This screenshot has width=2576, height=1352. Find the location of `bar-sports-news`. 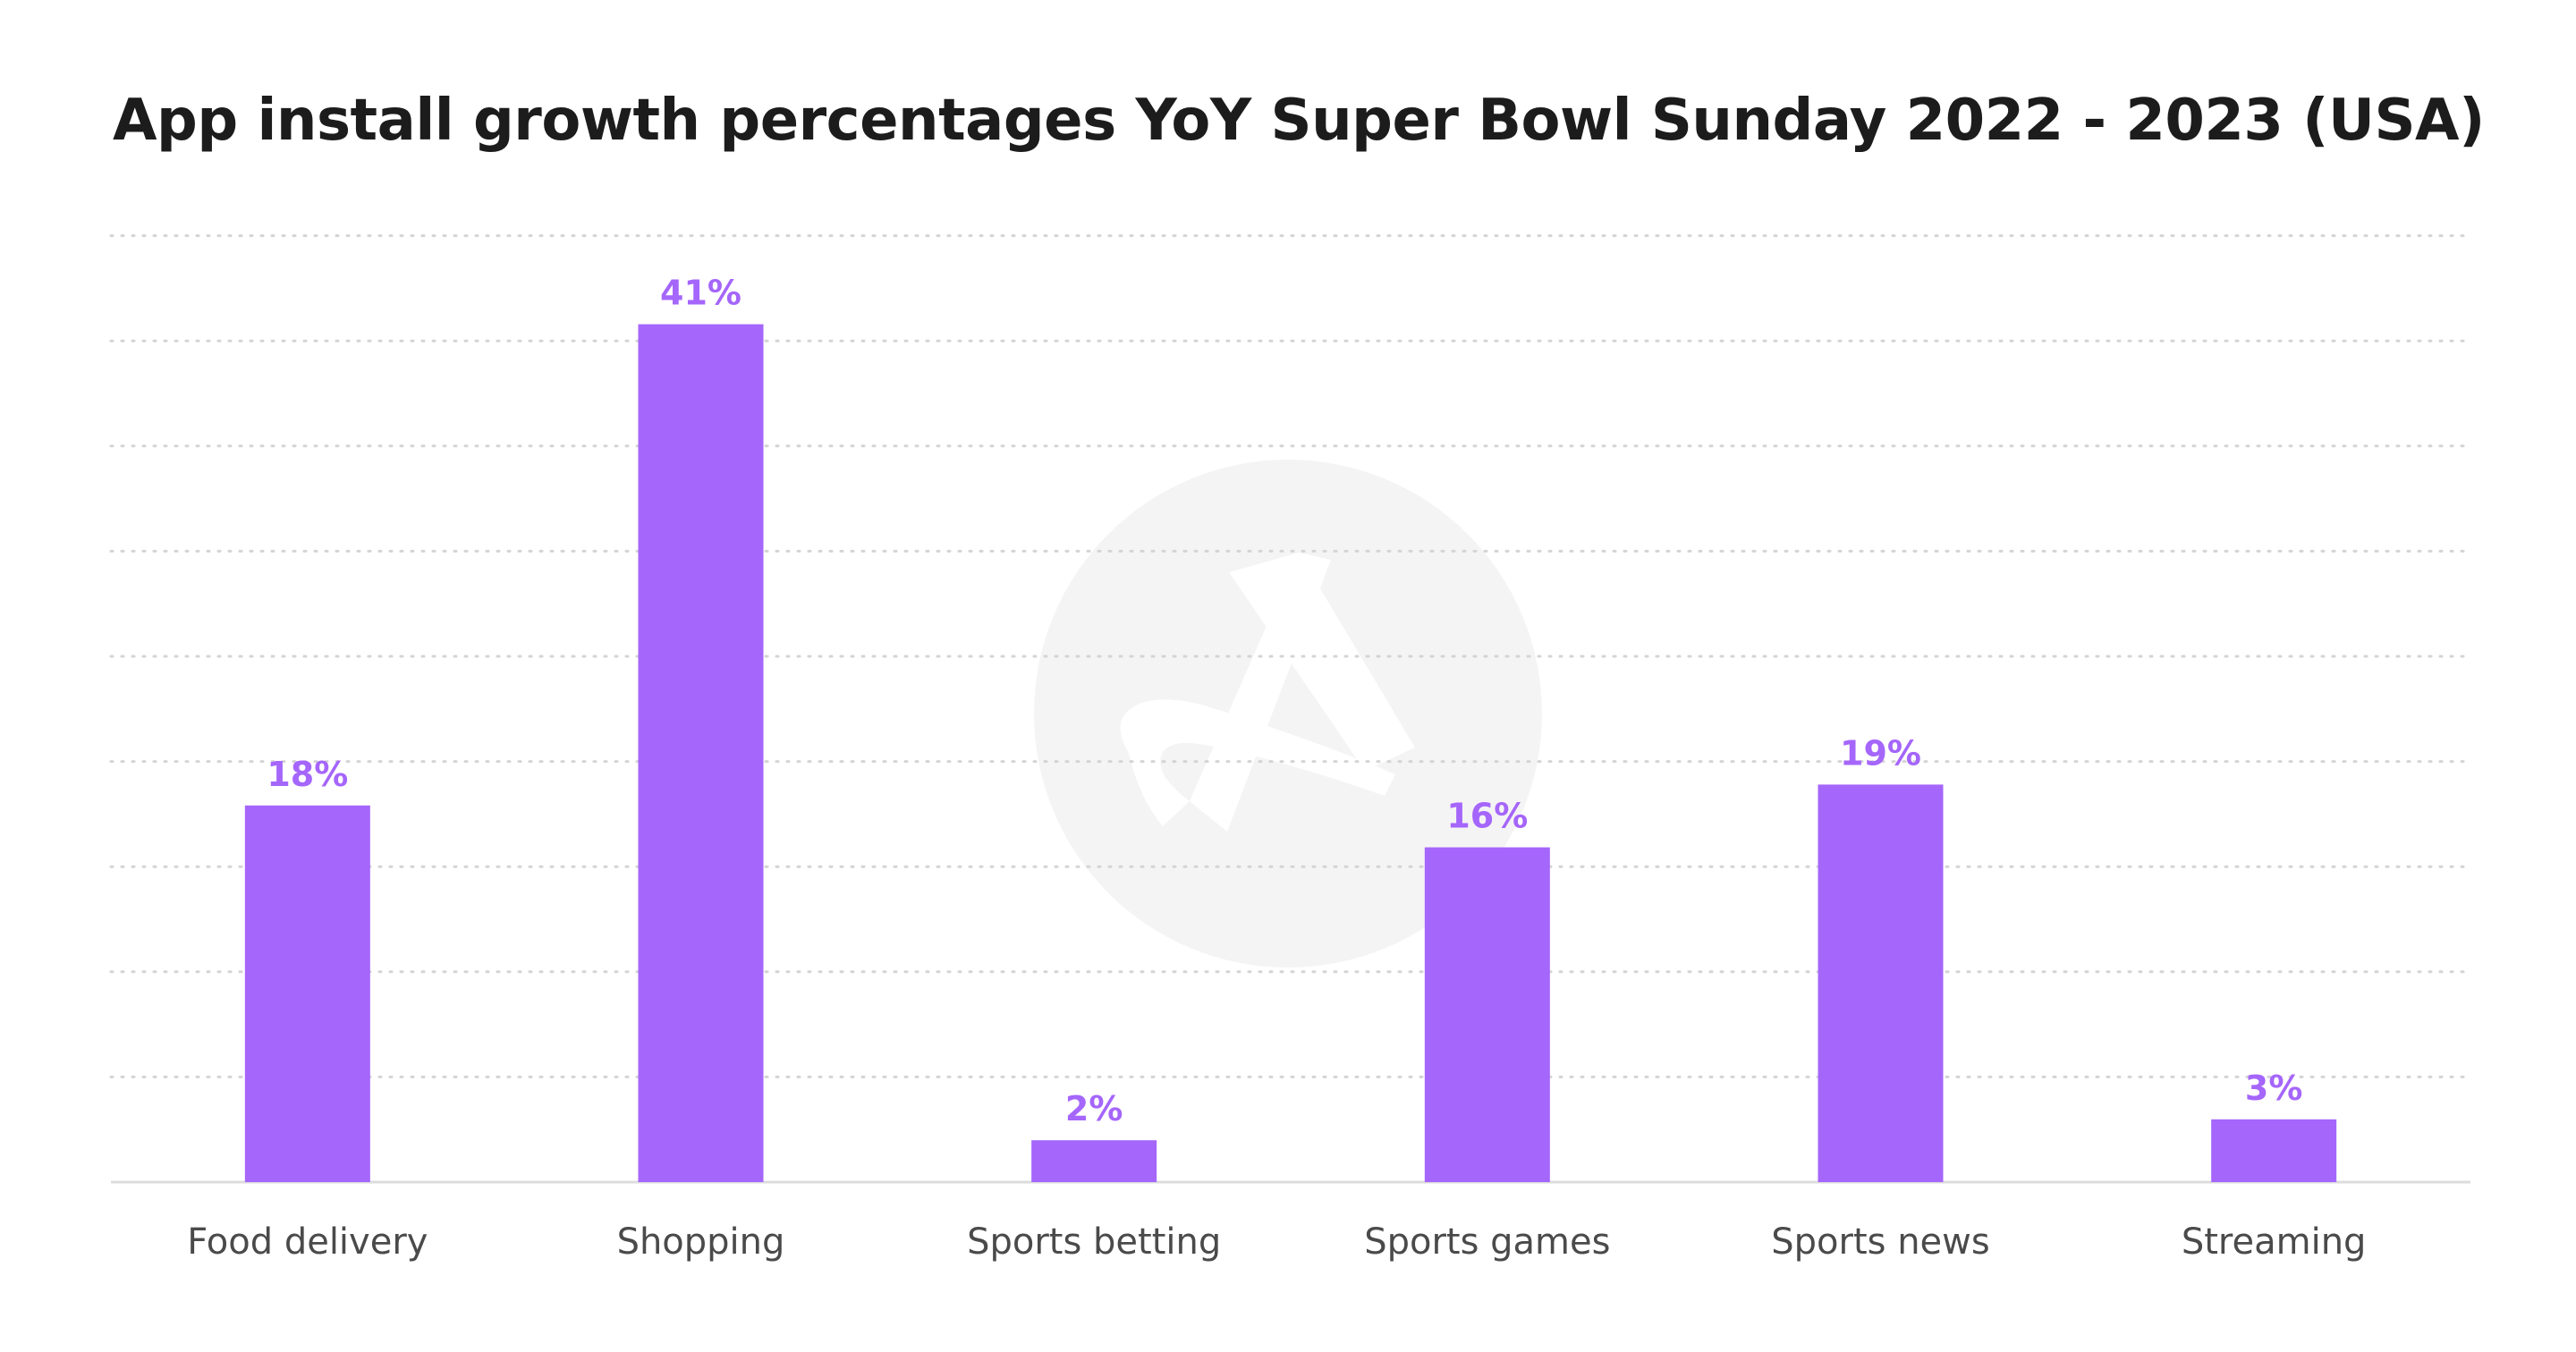

bar-sports-news is located at coordinates (1881, 983).